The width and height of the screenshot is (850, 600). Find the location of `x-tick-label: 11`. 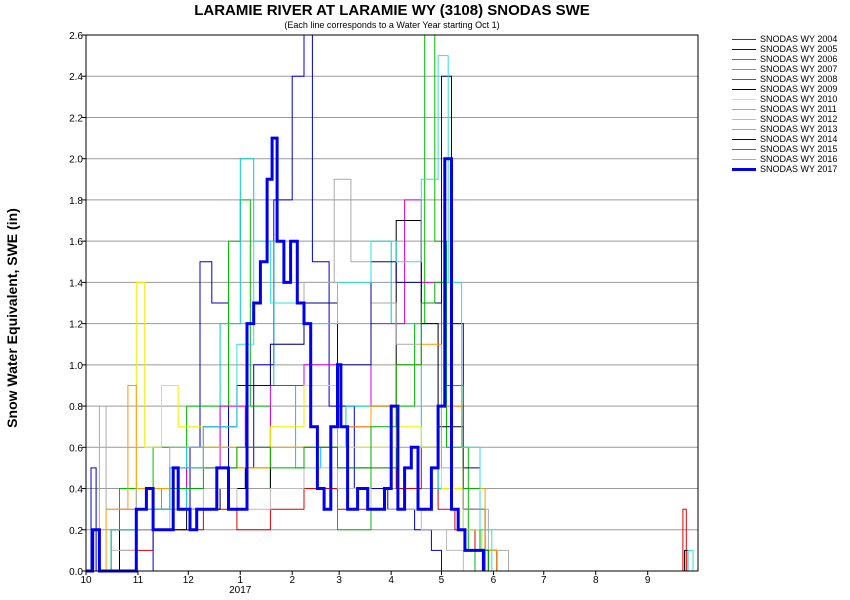

x-tick-label: 11 is located at coordinates (138, 580).